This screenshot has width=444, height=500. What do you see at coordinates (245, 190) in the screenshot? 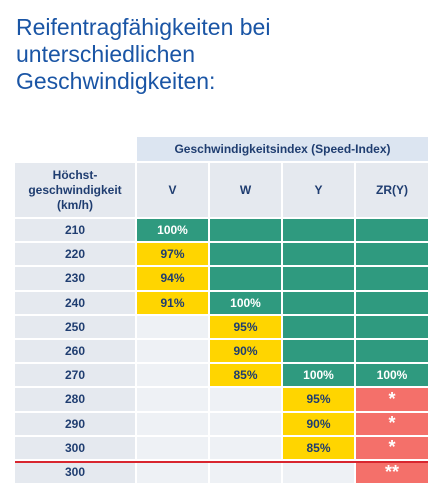
I see `column-header: W` at bounding box center [245, 190].